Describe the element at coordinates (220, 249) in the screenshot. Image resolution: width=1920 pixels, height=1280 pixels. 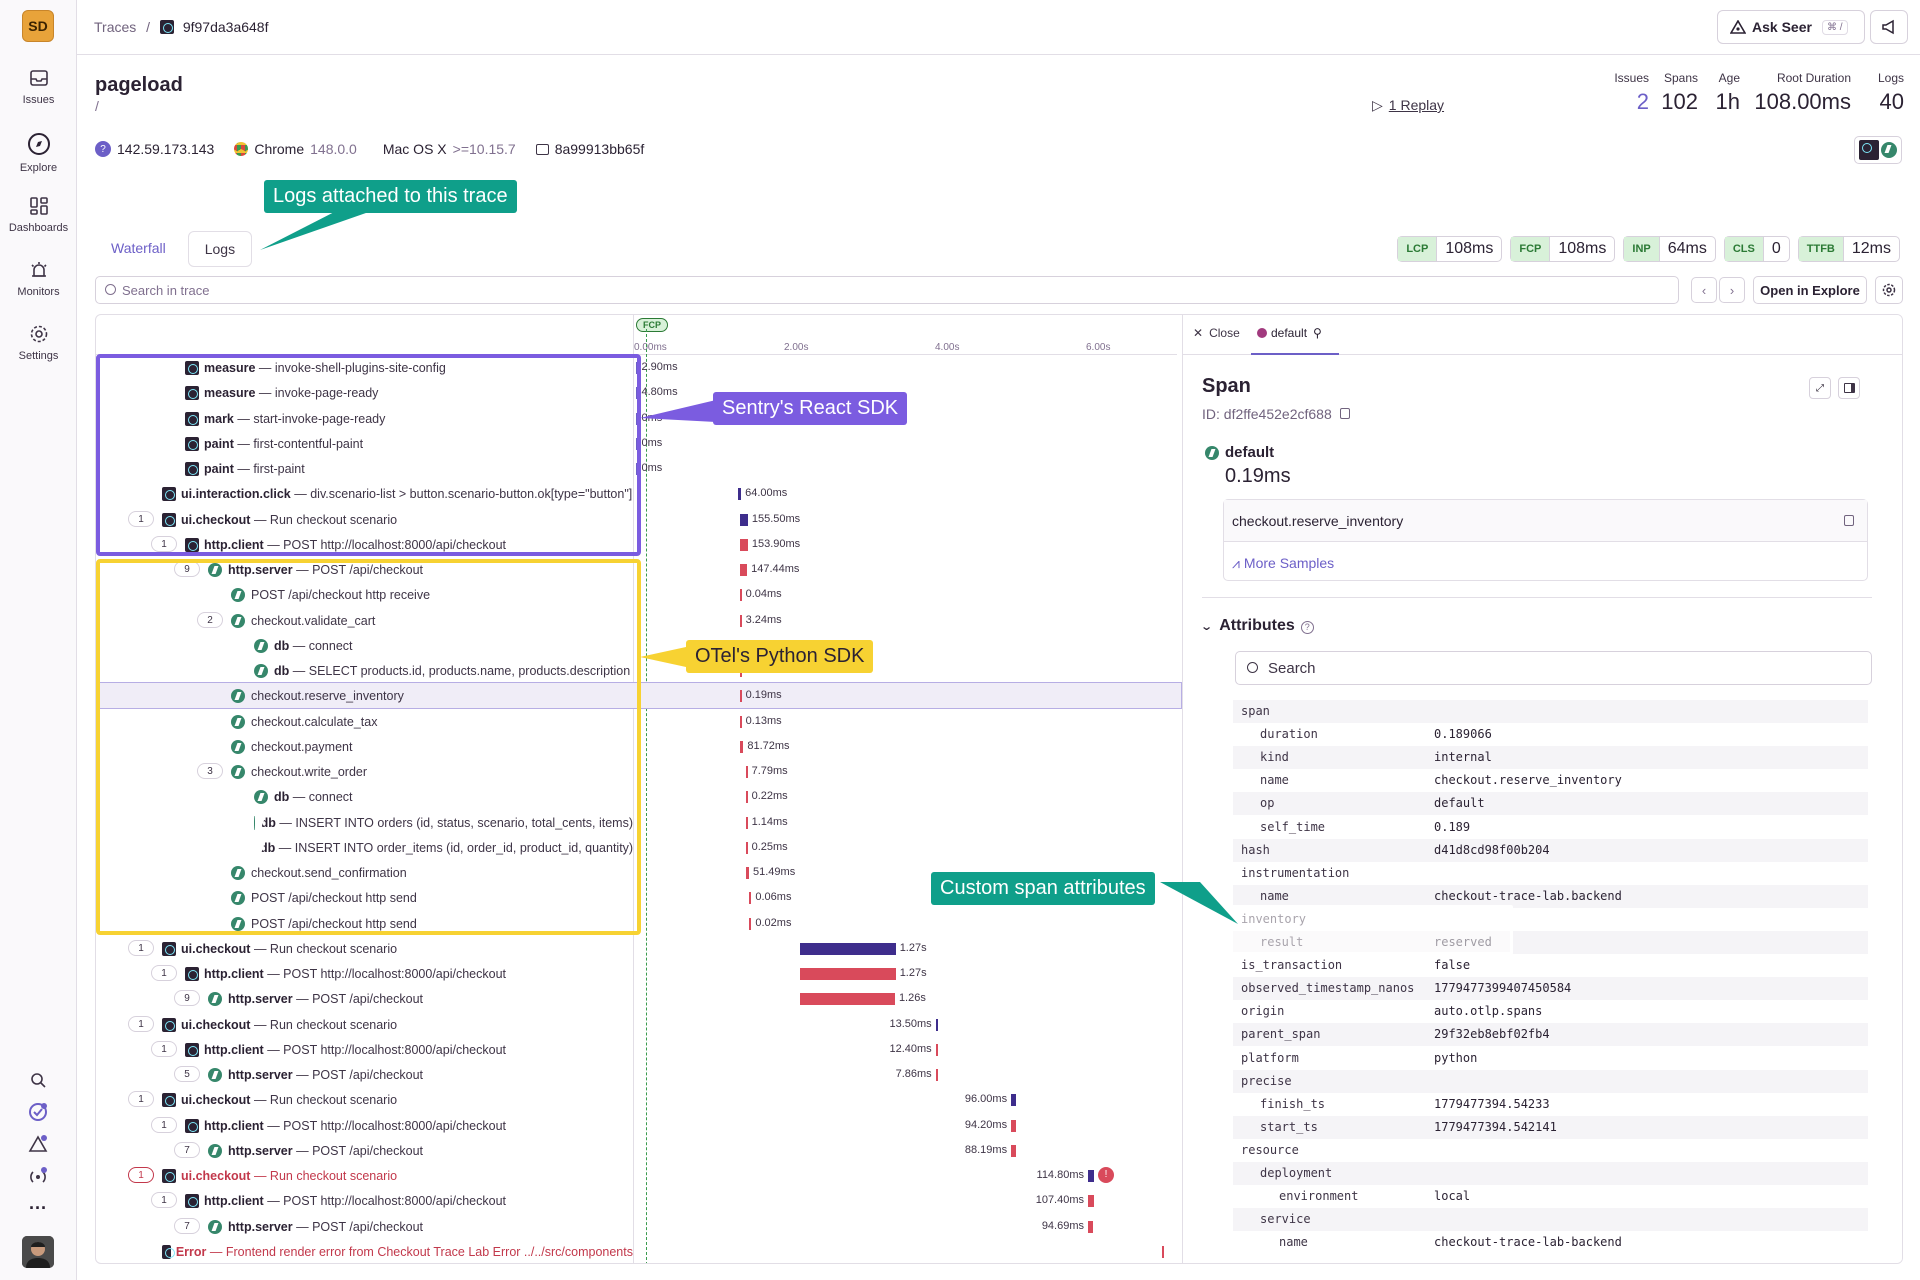
I see `tab-logs: Logs` at that location.